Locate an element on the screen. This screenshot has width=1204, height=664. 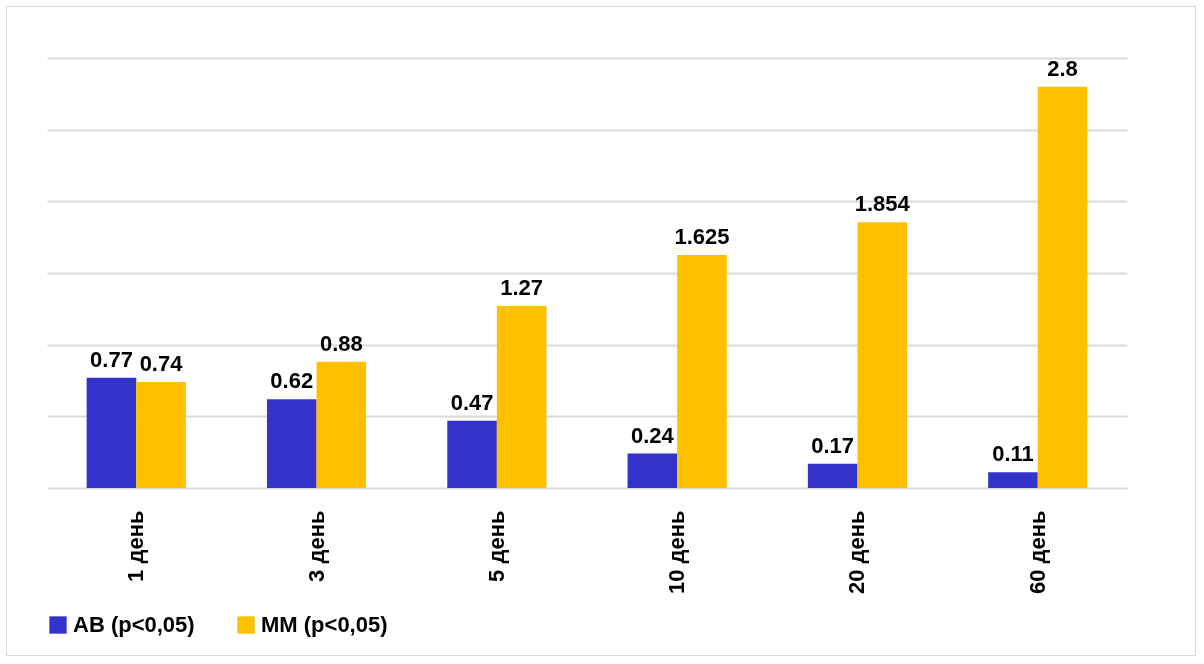
data-label: 1.854 is located at coordinates (882, 204).